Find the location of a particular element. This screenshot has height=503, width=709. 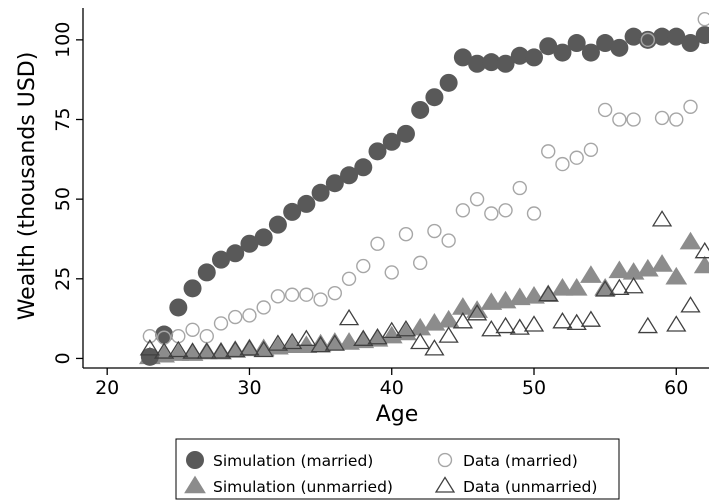

y-tick-label: 50 is located at coordinates (63, 199).